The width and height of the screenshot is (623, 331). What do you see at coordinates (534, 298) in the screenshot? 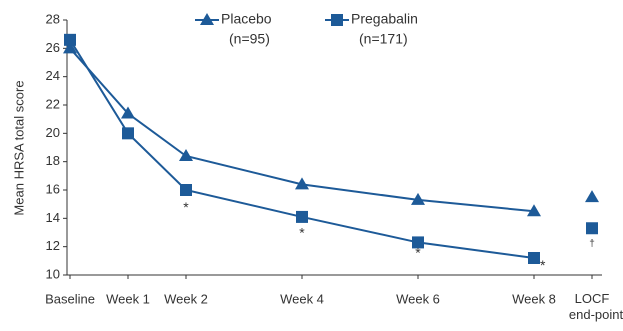
I see `x-tick-label: Week 8` at bounding box center [534, 298].